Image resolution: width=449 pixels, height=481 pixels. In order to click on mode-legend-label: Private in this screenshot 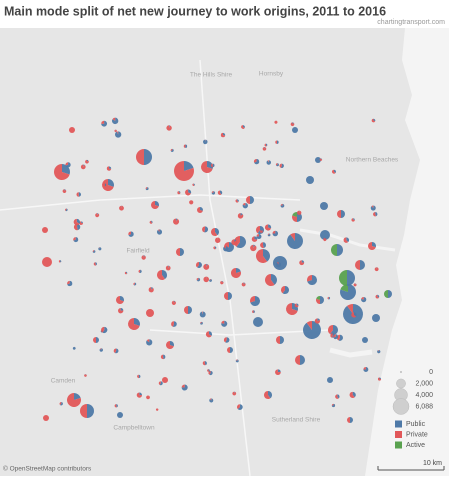, I will do `click(417, 434)`.